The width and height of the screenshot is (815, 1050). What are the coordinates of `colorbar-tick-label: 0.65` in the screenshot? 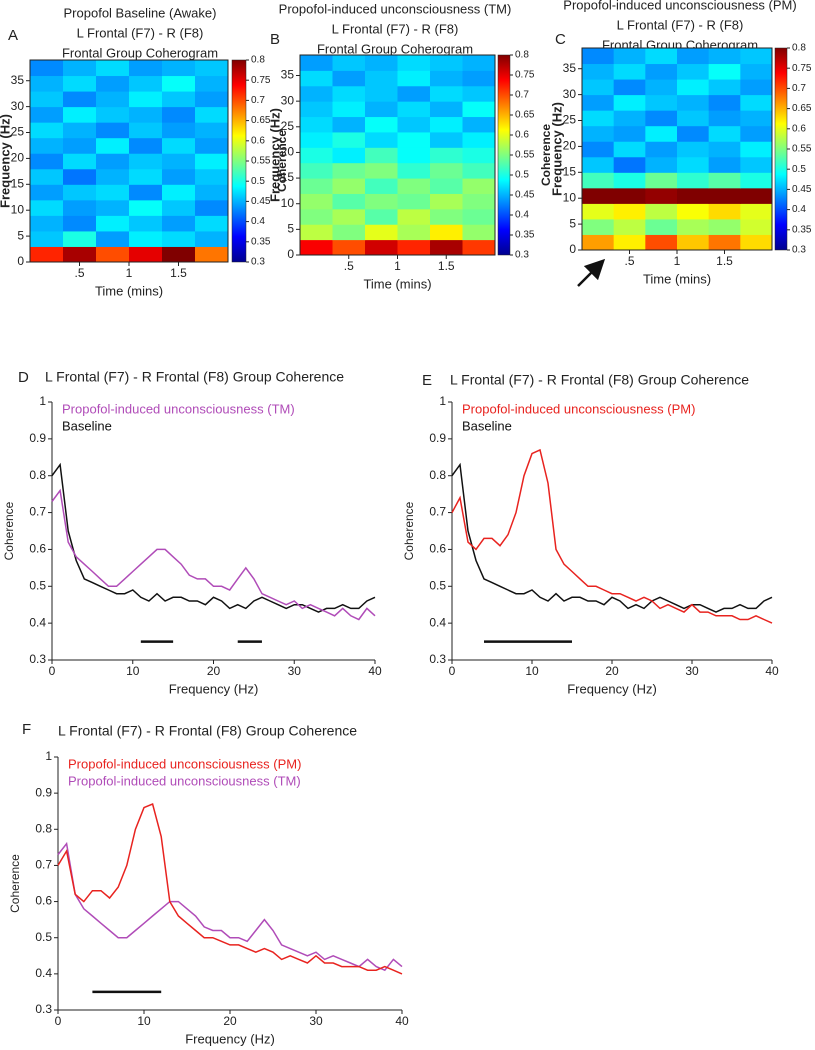 It's located at (802, 108).